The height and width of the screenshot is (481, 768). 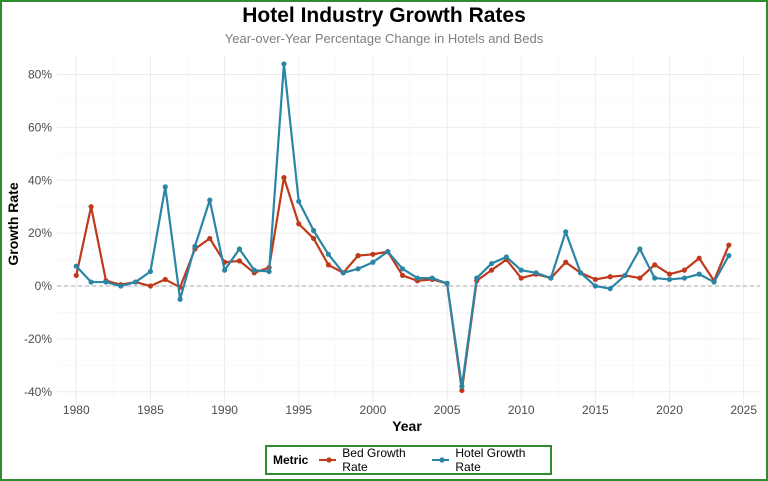 I want to click on y-tick-label: -20%, so click(x=38, y=339).